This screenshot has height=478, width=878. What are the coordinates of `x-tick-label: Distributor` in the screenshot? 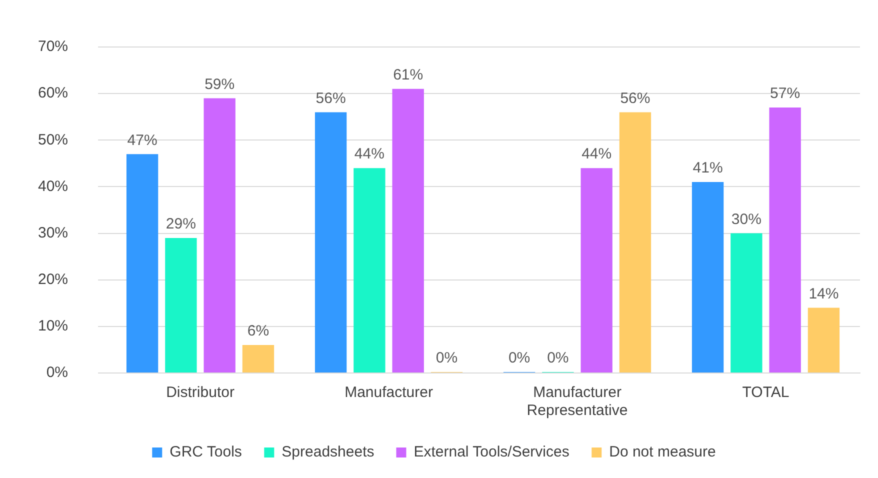 It's located at (200, 393).